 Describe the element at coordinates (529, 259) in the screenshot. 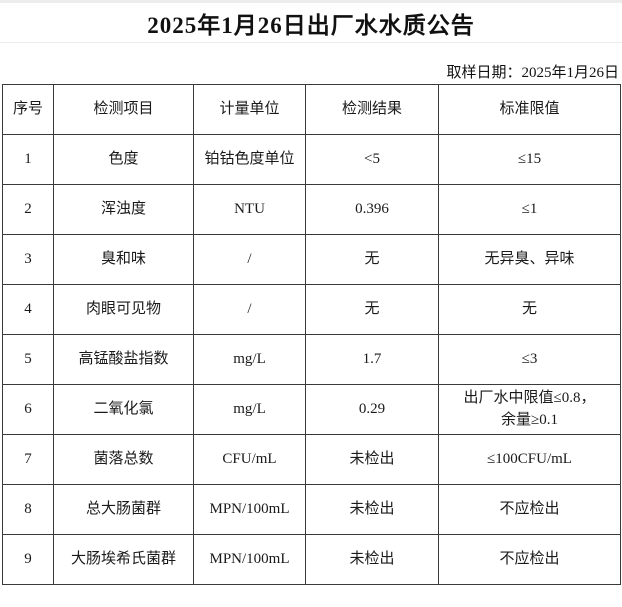

I see `limit-cell: 无异臭、异味` at that location.